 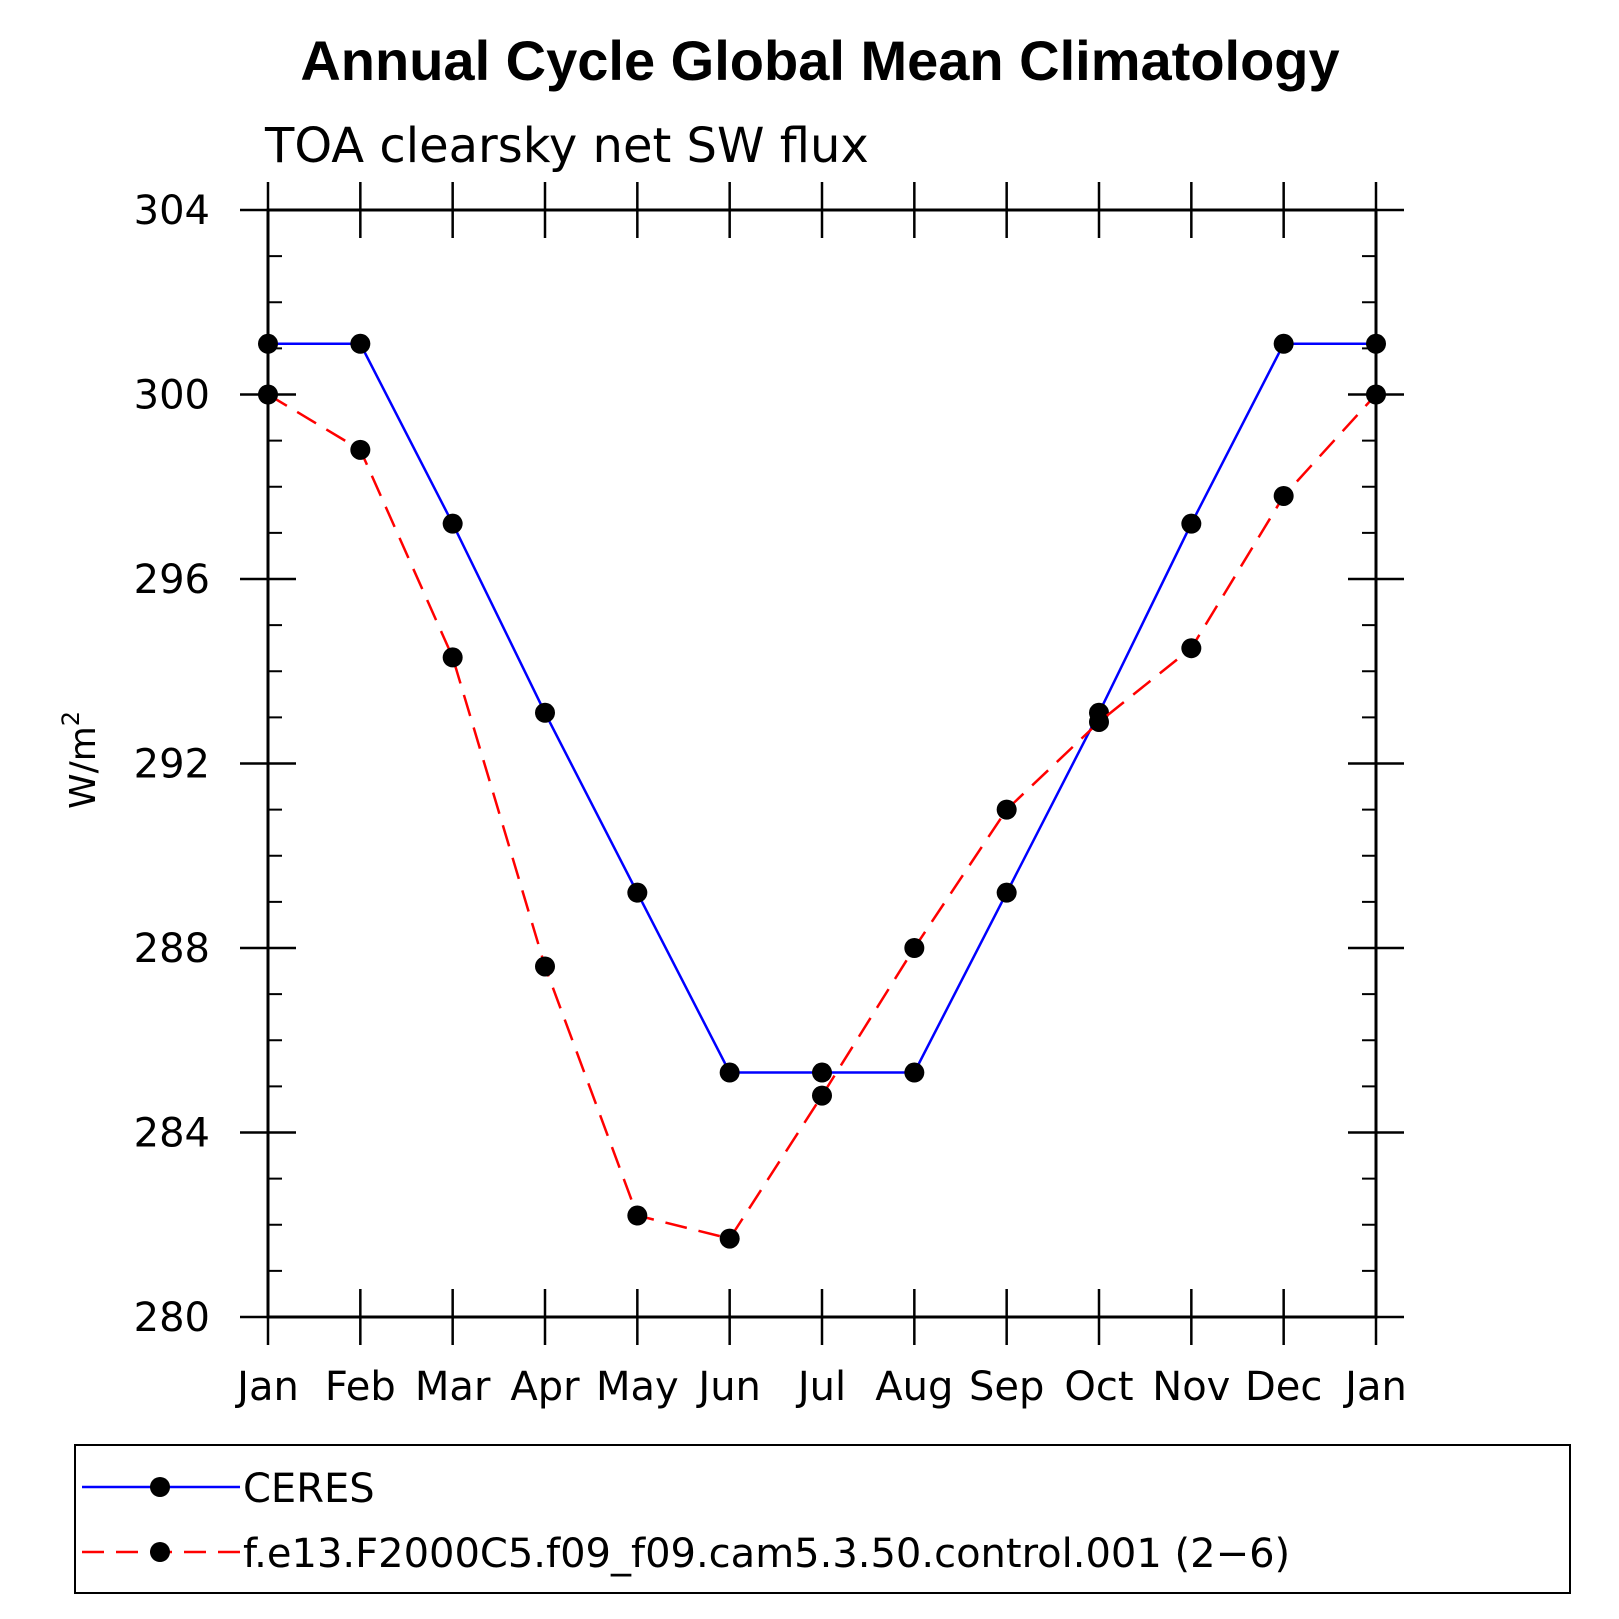 I want to click on y-axis-label: W/m2, so click(x=80, y=760).